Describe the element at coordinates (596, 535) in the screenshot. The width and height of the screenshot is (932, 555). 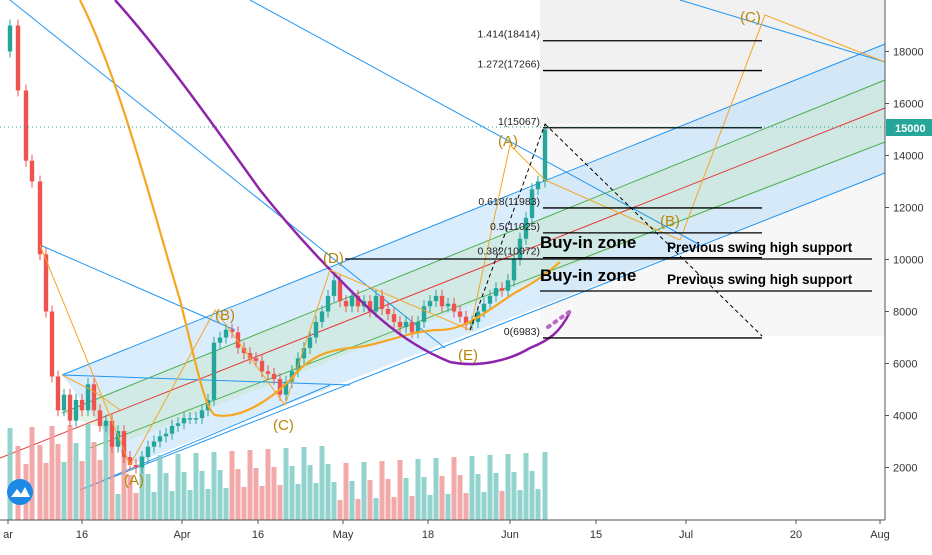
I see `xtick-label: 15` at that location.